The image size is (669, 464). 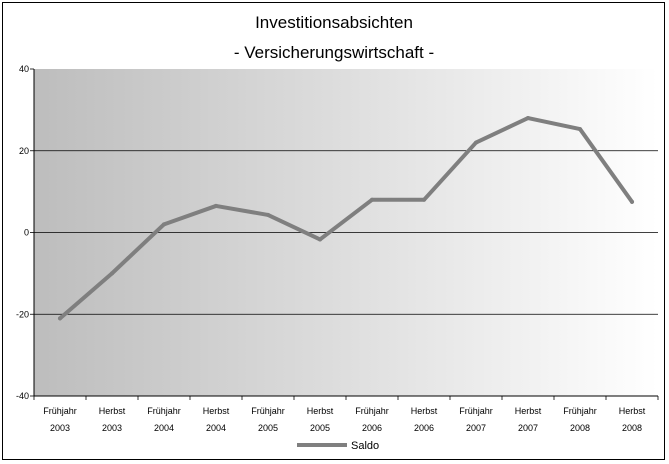 I want to click on y-tick-label: 40, so click(x=24, y=69).